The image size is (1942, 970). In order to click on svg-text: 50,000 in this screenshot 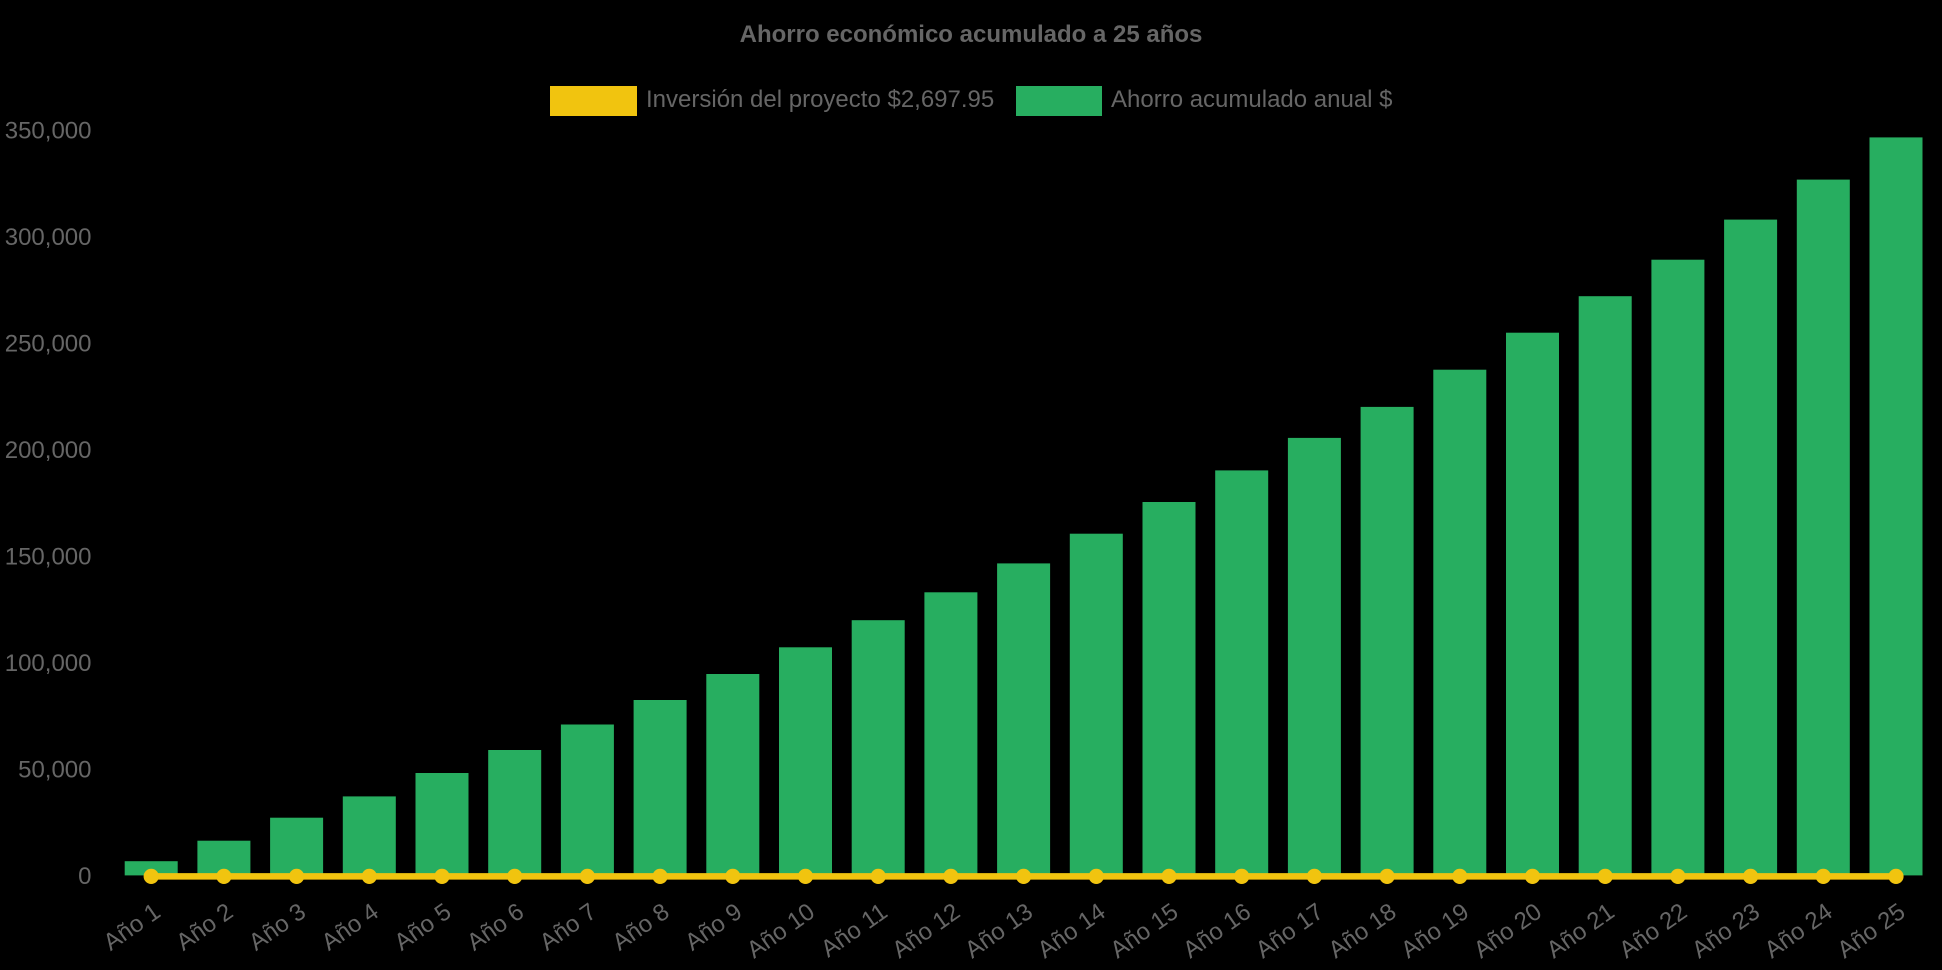, I will do `click(54, 770)`.